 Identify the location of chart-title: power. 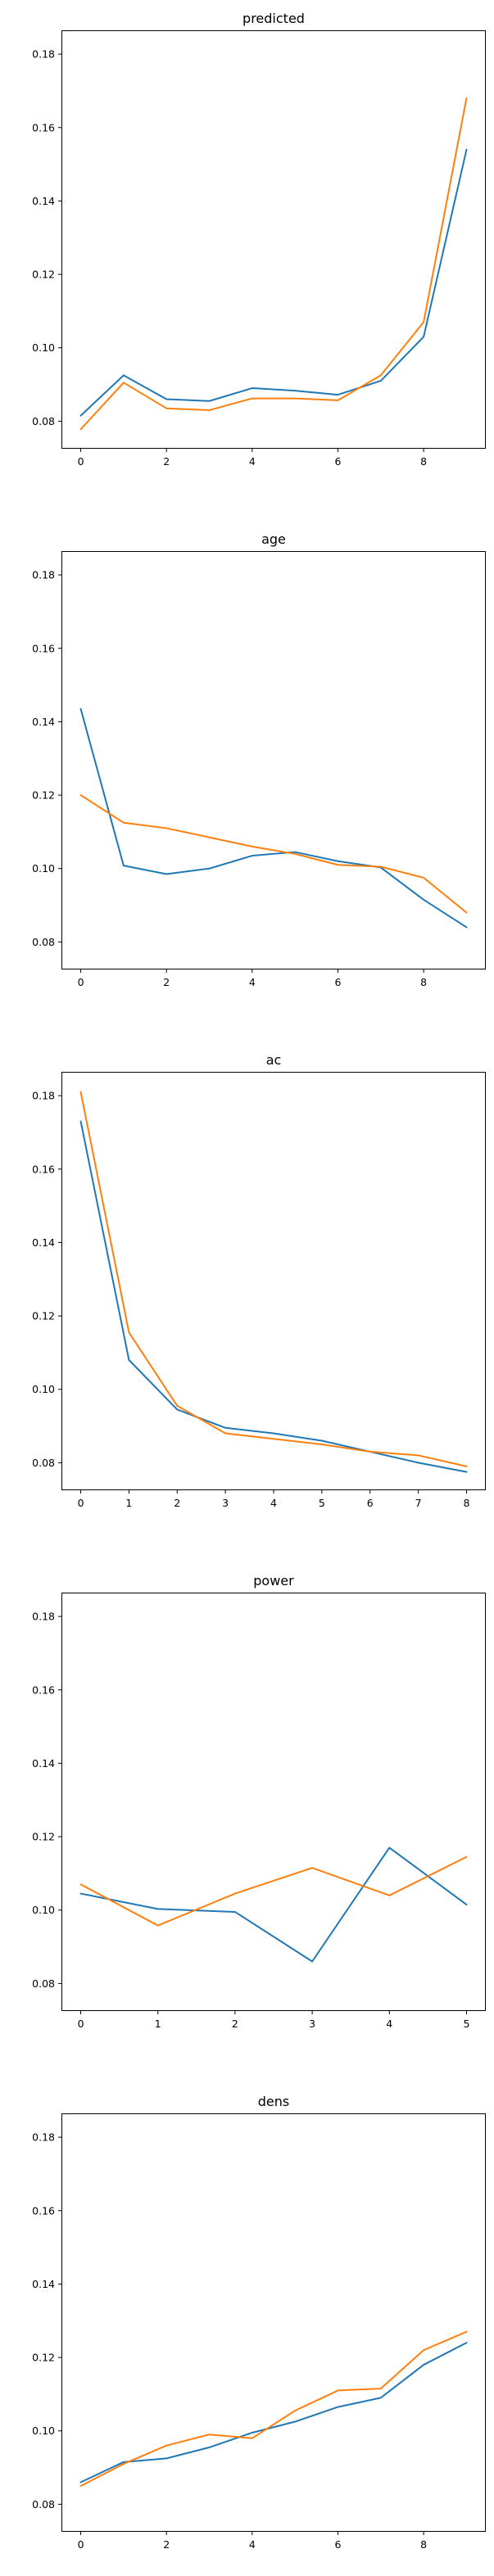
(273, 1581).